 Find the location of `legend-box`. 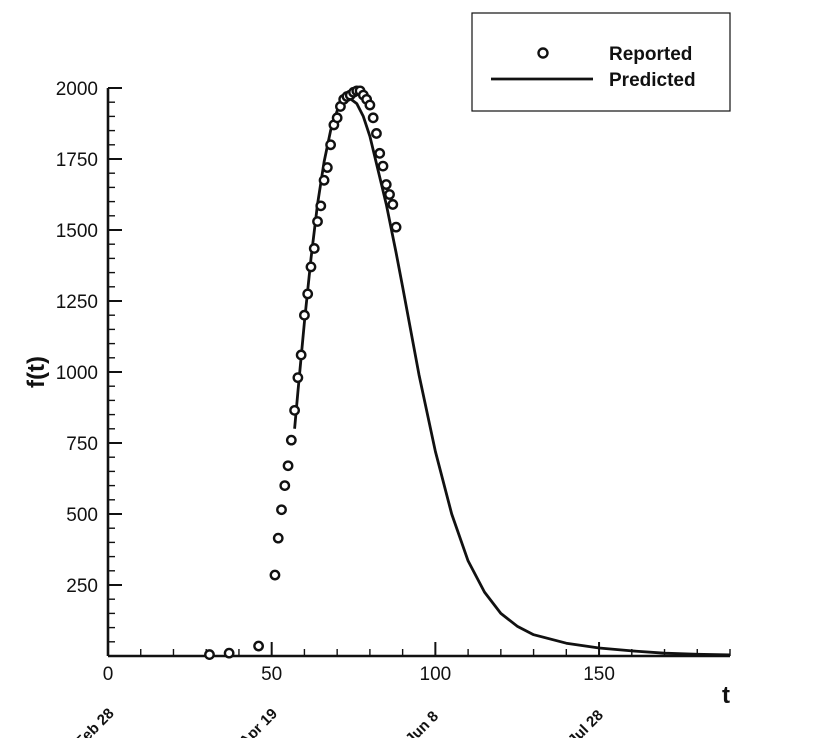

legend-box is located at coordinates (601, 62).